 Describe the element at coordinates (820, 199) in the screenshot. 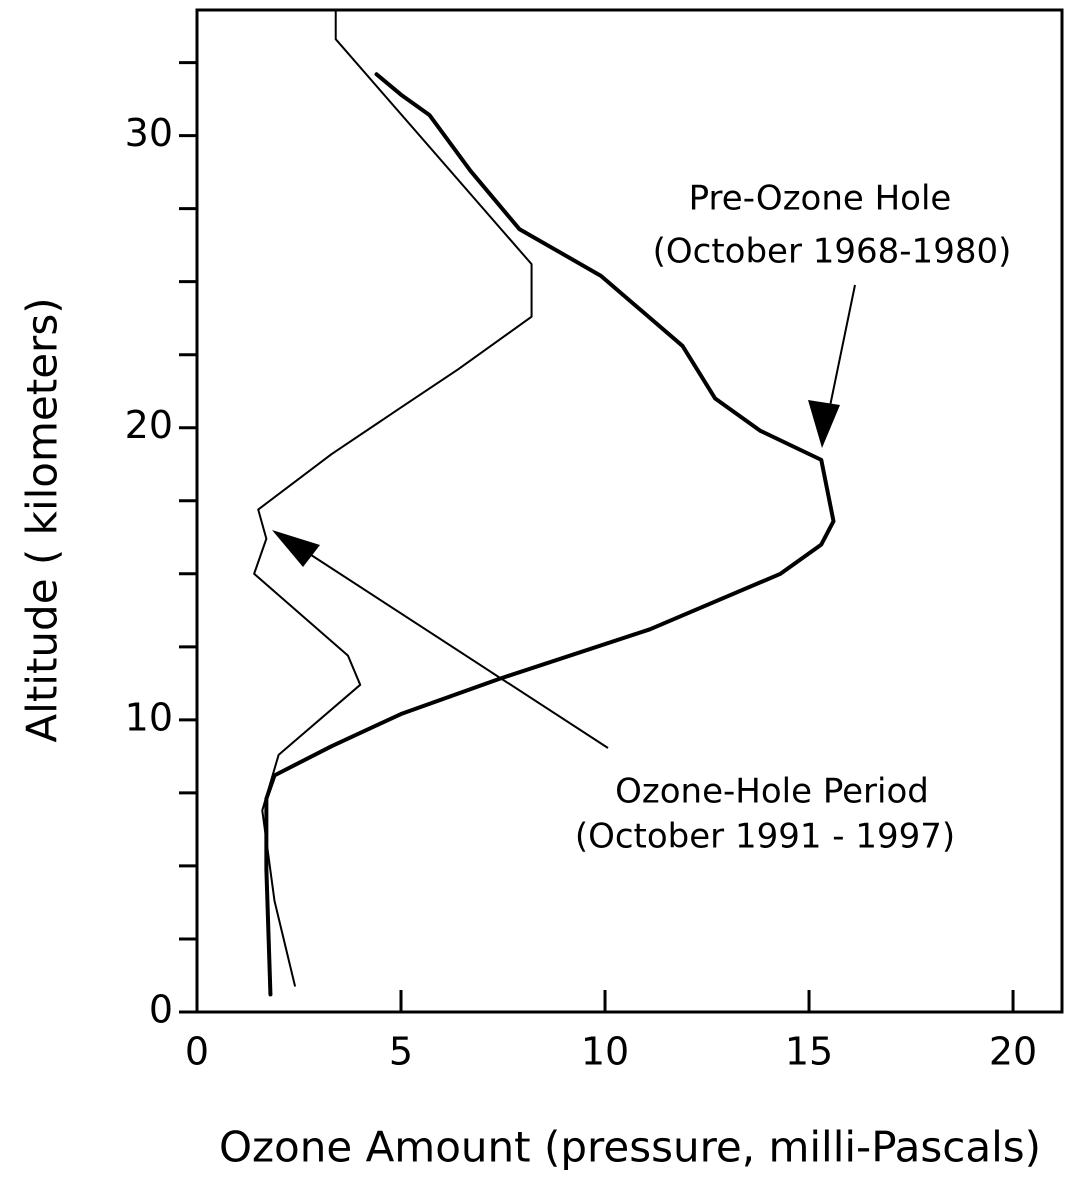

I see `series-label: Pre-Ozone Hole` at that location.